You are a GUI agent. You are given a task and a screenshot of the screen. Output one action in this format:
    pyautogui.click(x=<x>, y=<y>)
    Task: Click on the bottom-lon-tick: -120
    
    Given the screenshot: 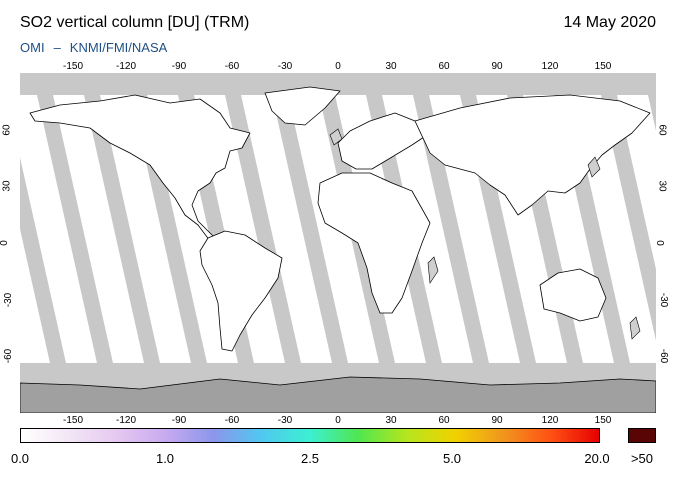 What is the action you would take?
    pyautogui.click(x=126, y=420)
    